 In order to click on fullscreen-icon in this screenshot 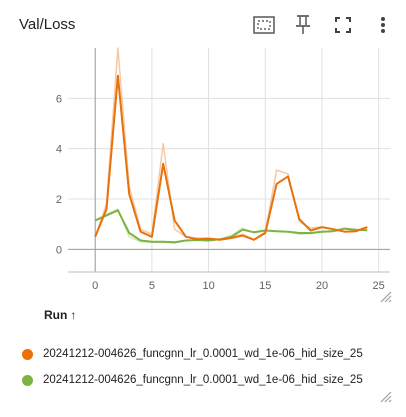, I will do `click(343, 25)`.